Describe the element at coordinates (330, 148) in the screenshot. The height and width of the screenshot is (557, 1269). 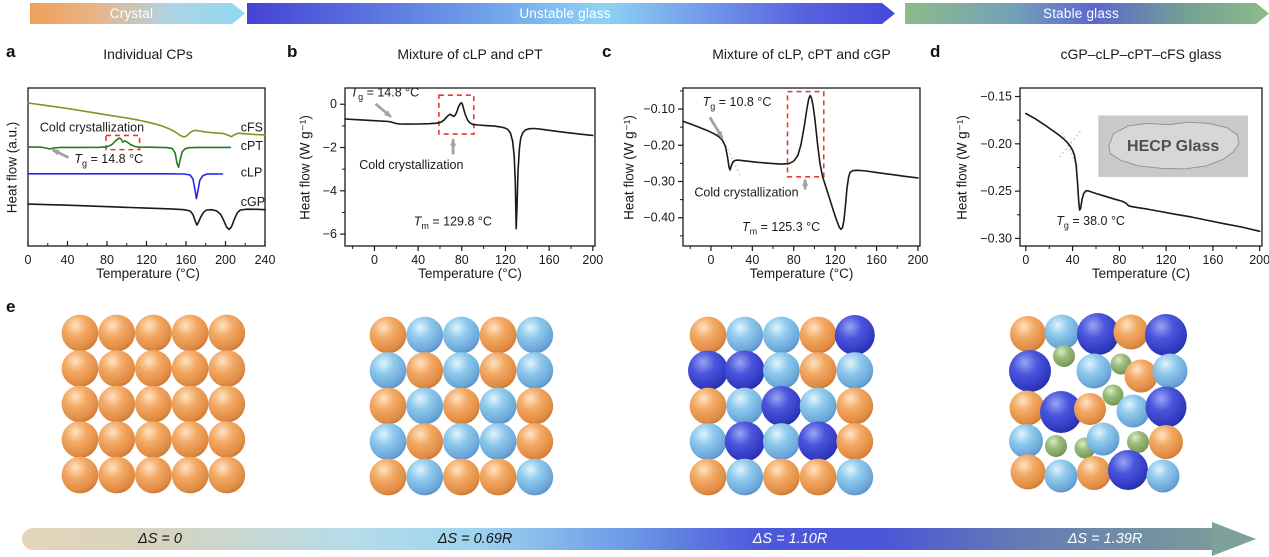
I see `svg-text: −2` at that location.